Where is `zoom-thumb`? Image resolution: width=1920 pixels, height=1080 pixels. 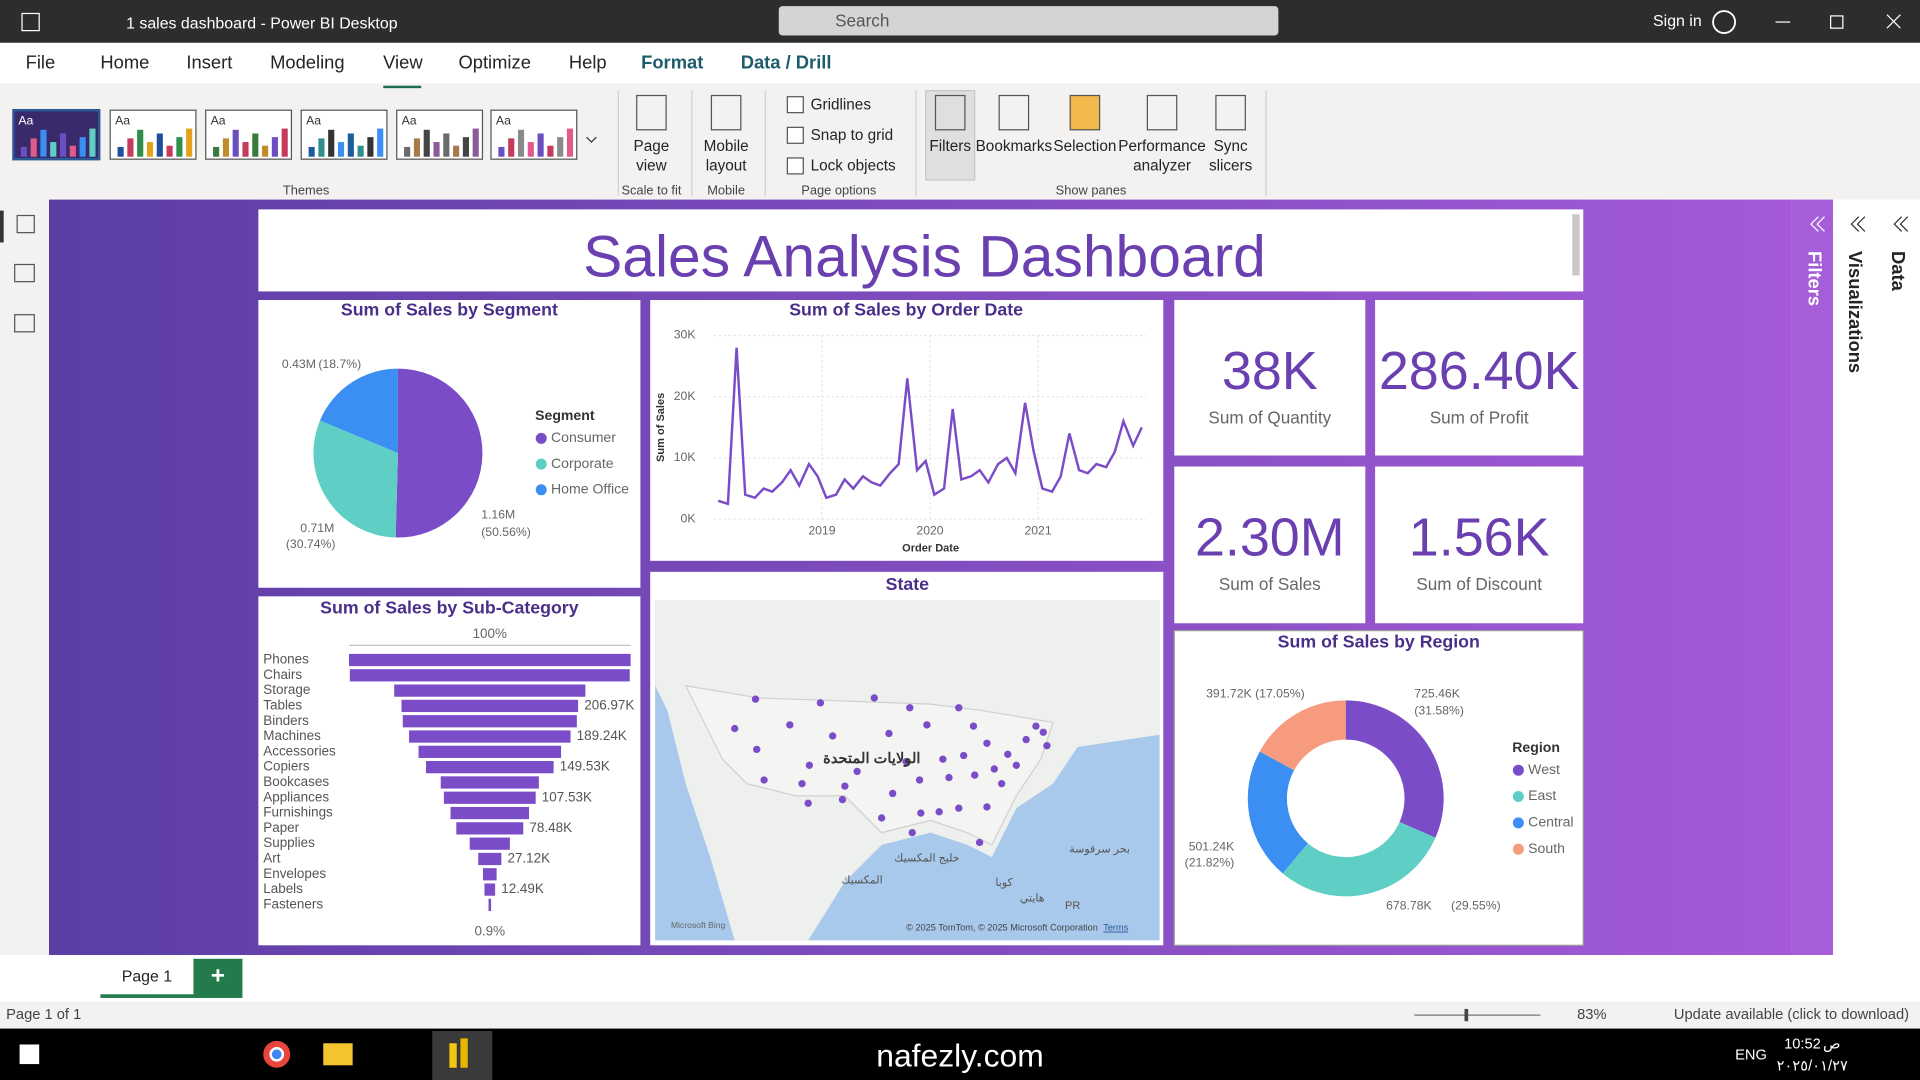
zoom-thumb is located at coordinates (1466, 1015).